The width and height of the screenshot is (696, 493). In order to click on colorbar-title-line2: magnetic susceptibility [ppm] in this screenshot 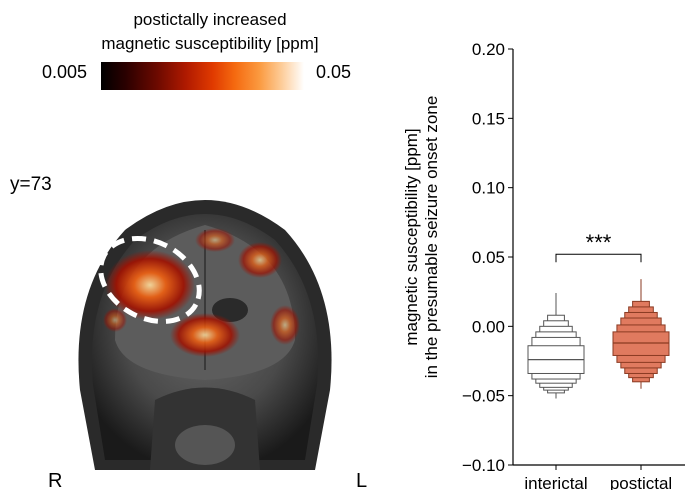, I will do `click(210, 43)`.